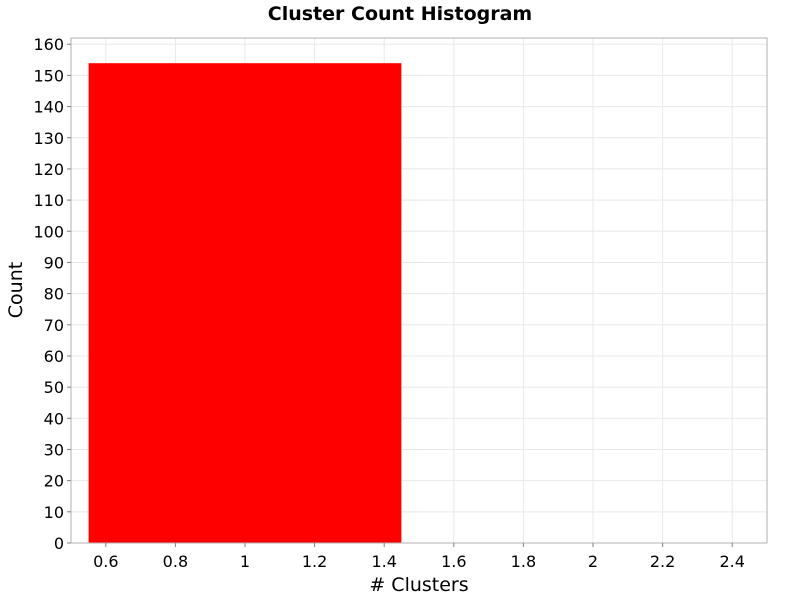  What do you see at coordinates (662, 561) in the screenshot?
I see `x-tick-label: 2.2` at bounding box center [662, 561].